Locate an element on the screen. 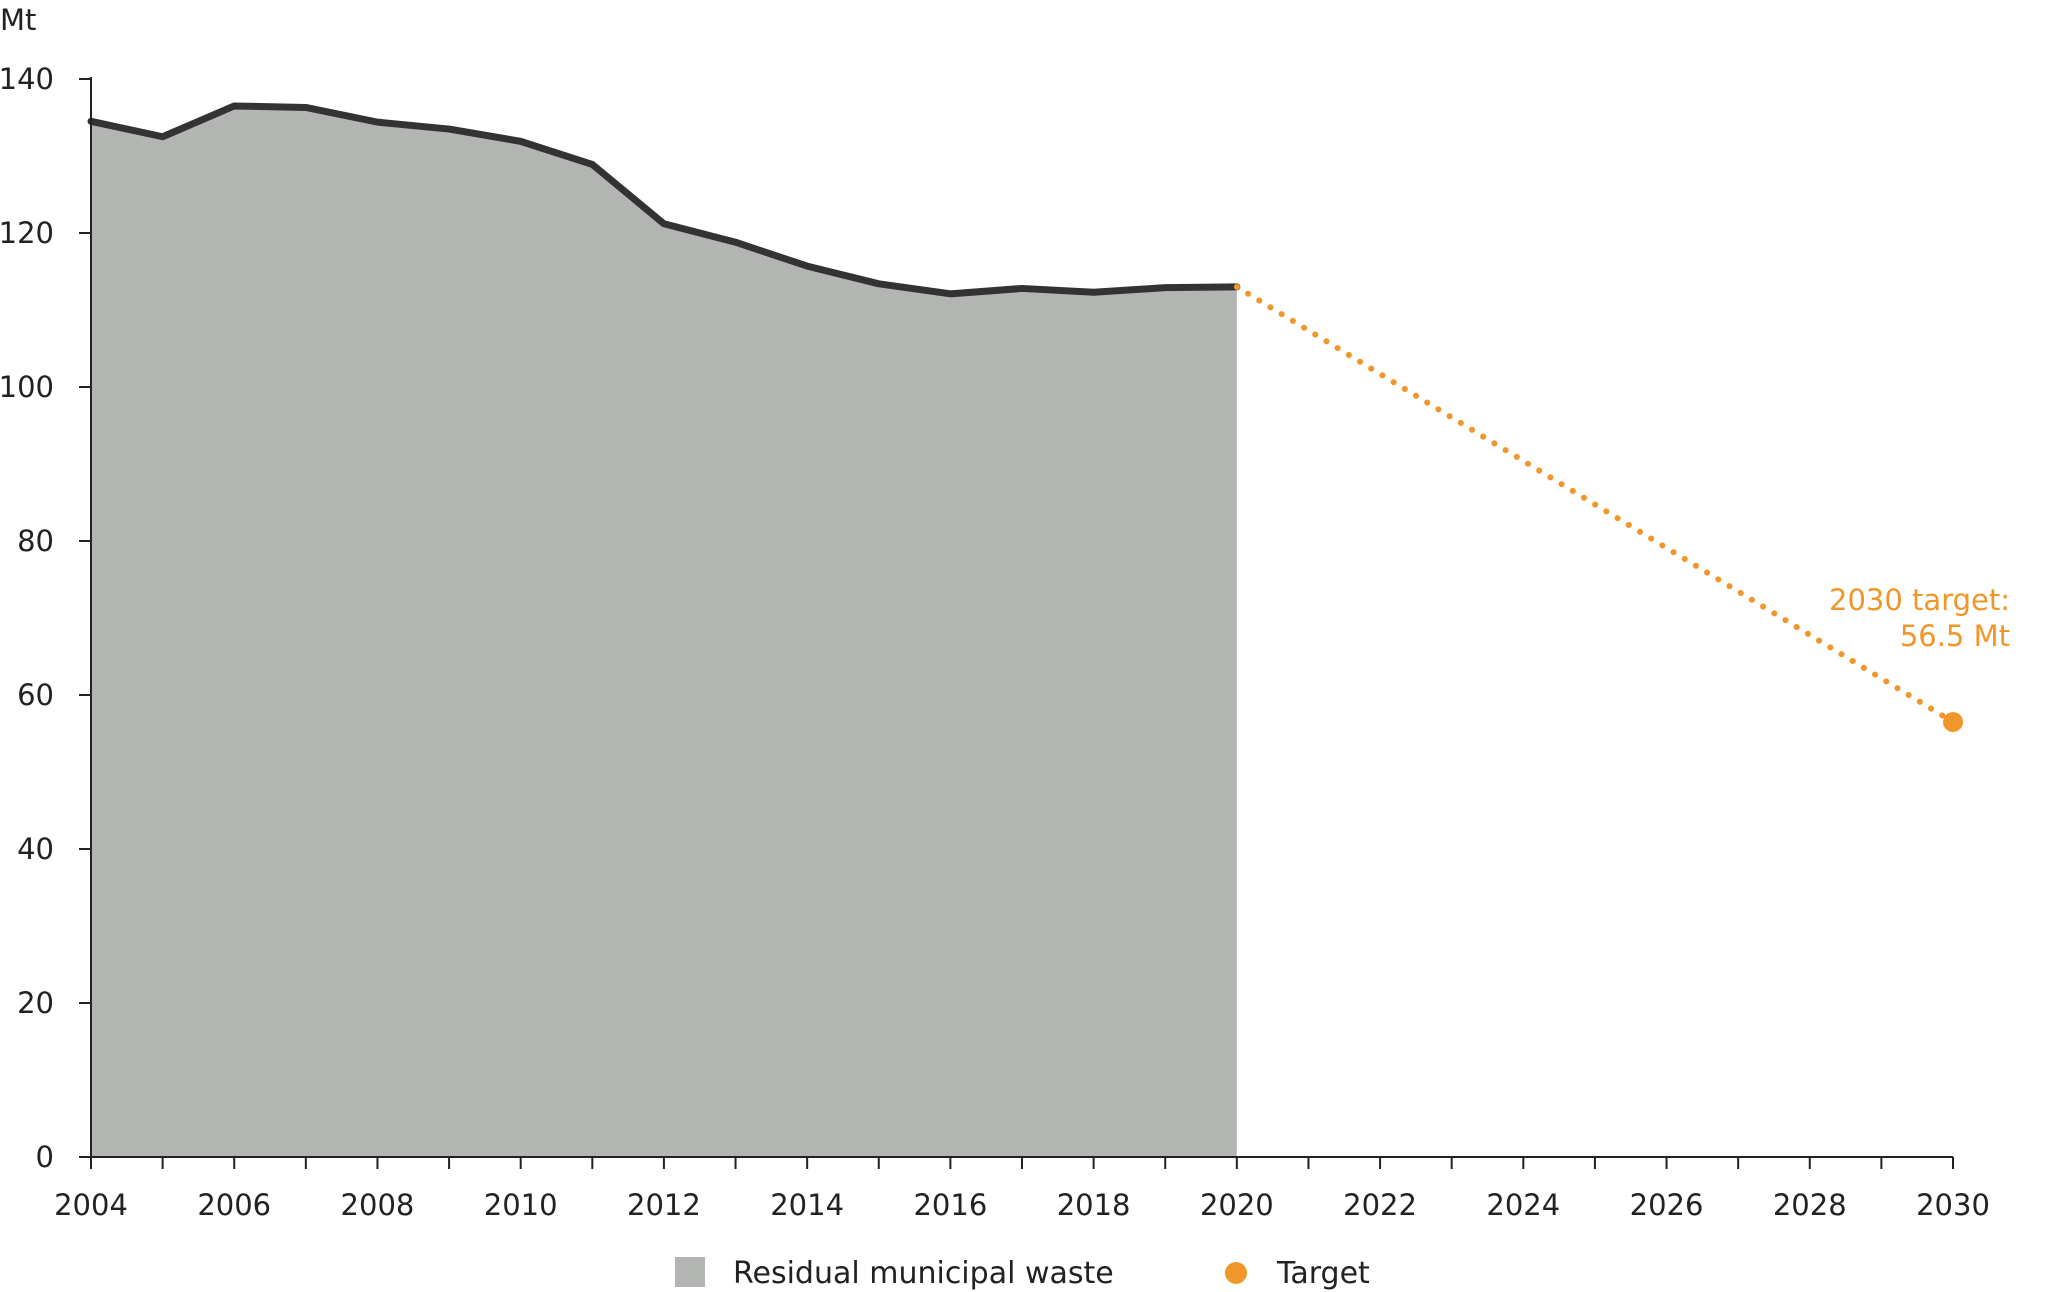 Image resolution: width=2048 pixels, height=1292 pixels. data-point-2016 is located at coordinates (950, 293).